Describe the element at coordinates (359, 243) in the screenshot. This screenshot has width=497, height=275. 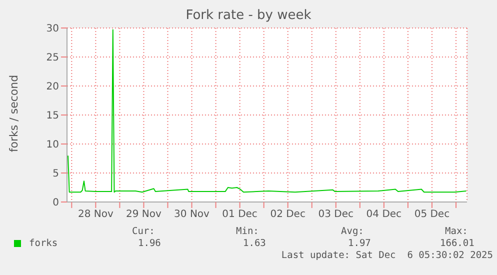
I see `text: 1.97` at that location.